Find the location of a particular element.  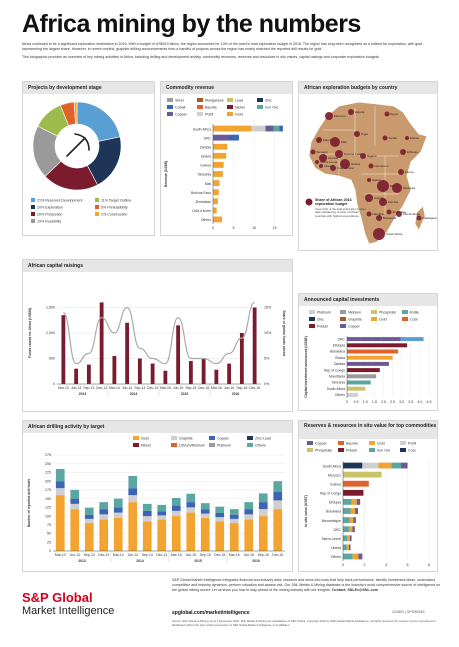

revenue-legend-label-silver: Silver is located at coordinates (180, 101).